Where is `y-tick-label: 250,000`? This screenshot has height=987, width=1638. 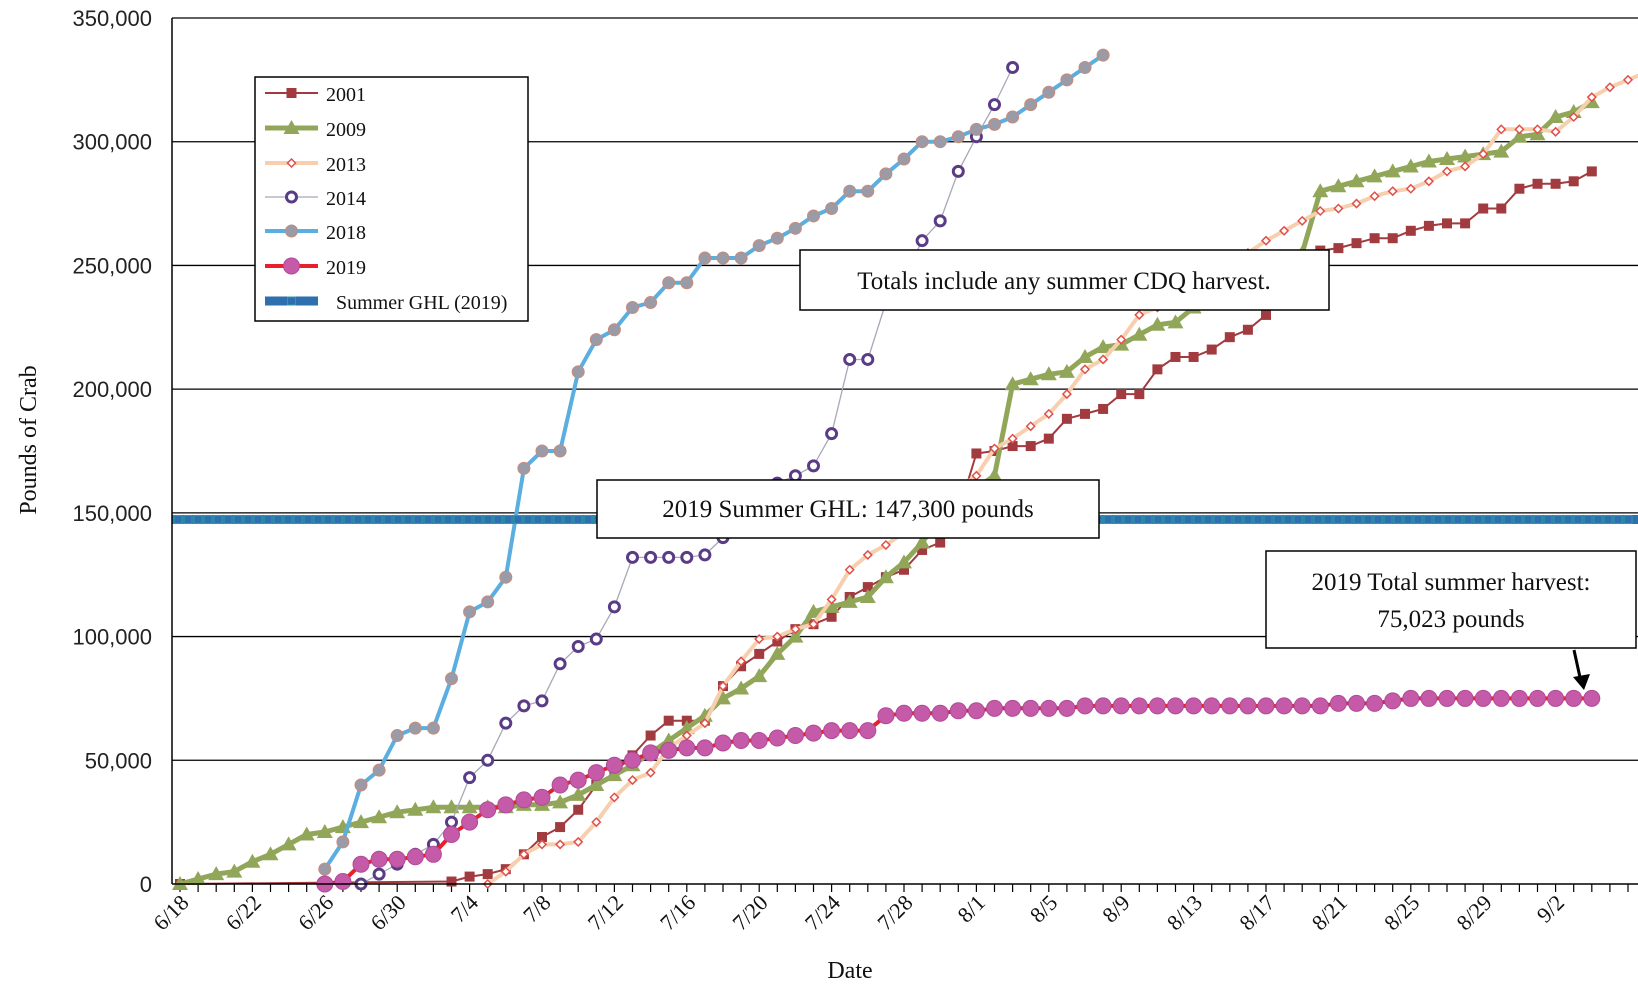
y-tick-label: 250,000 is located at coordinates (112, 265).